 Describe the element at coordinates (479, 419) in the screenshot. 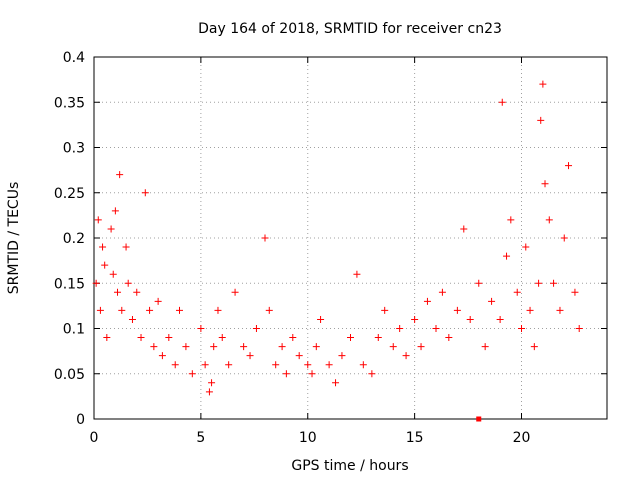

I see `data-point-square` at that location.